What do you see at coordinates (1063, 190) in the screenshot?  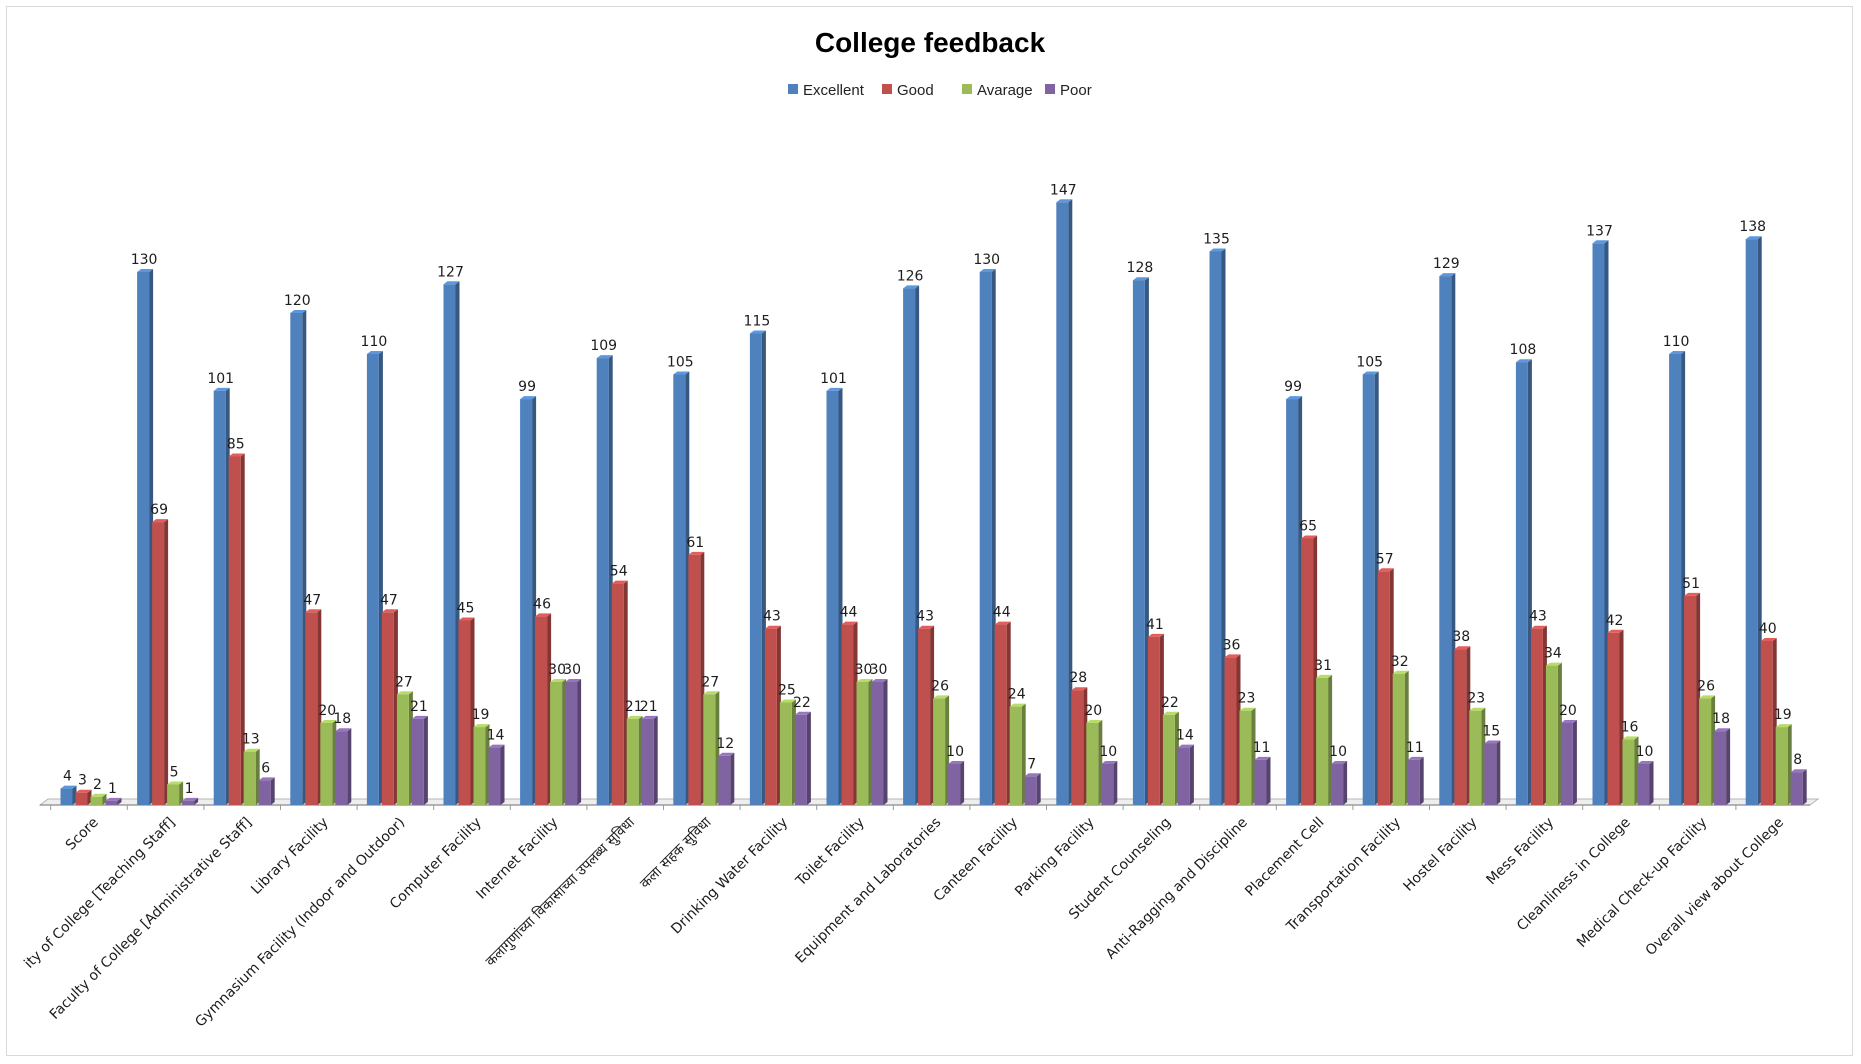 I see `data-label: 147` at bounding box center [1063, 190].